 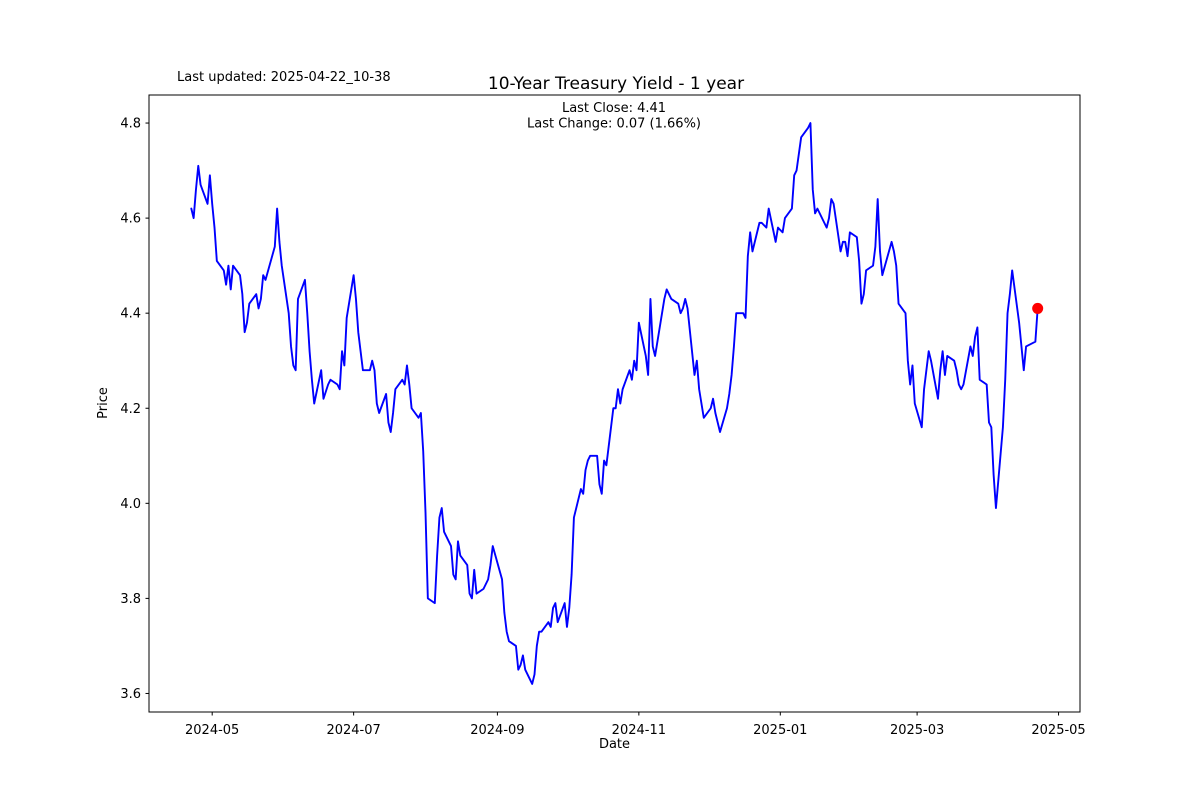 What do you see at coordinates (780, 730) in the screenshot?
I see `x-tick-label: 2025-01` at bounding box center [780, 730].